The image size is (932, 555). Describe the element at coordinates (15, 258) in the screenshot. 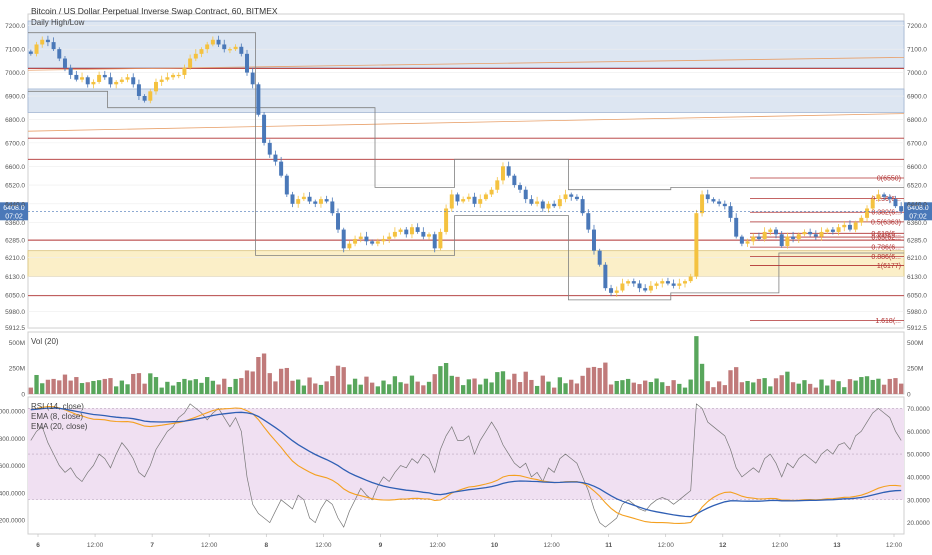

I see `price-tick-left-11: 6210.0` at that location.